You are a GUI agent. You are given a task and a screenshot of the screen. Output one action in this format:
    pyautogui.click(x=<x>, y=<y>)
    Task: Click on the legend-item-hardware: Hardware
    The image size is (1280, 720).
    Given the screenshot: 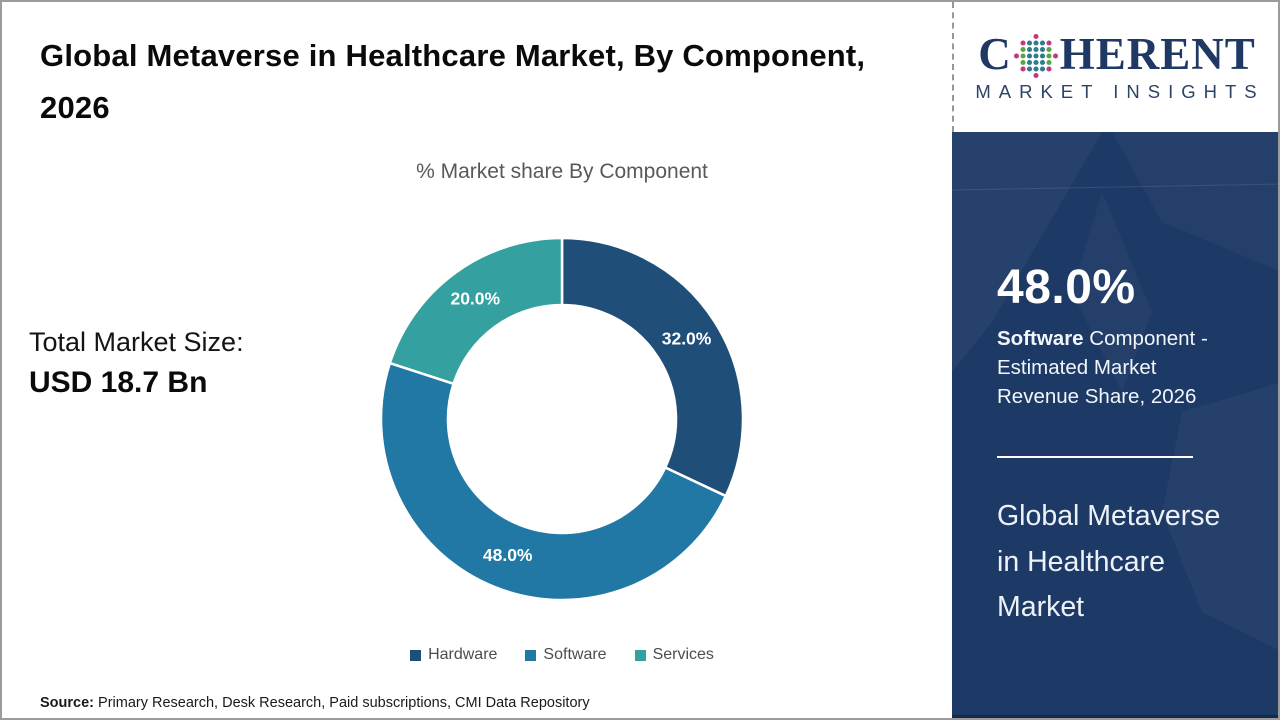 What is the action you would take?
    pyautogui.click(x=453, y=655)
    